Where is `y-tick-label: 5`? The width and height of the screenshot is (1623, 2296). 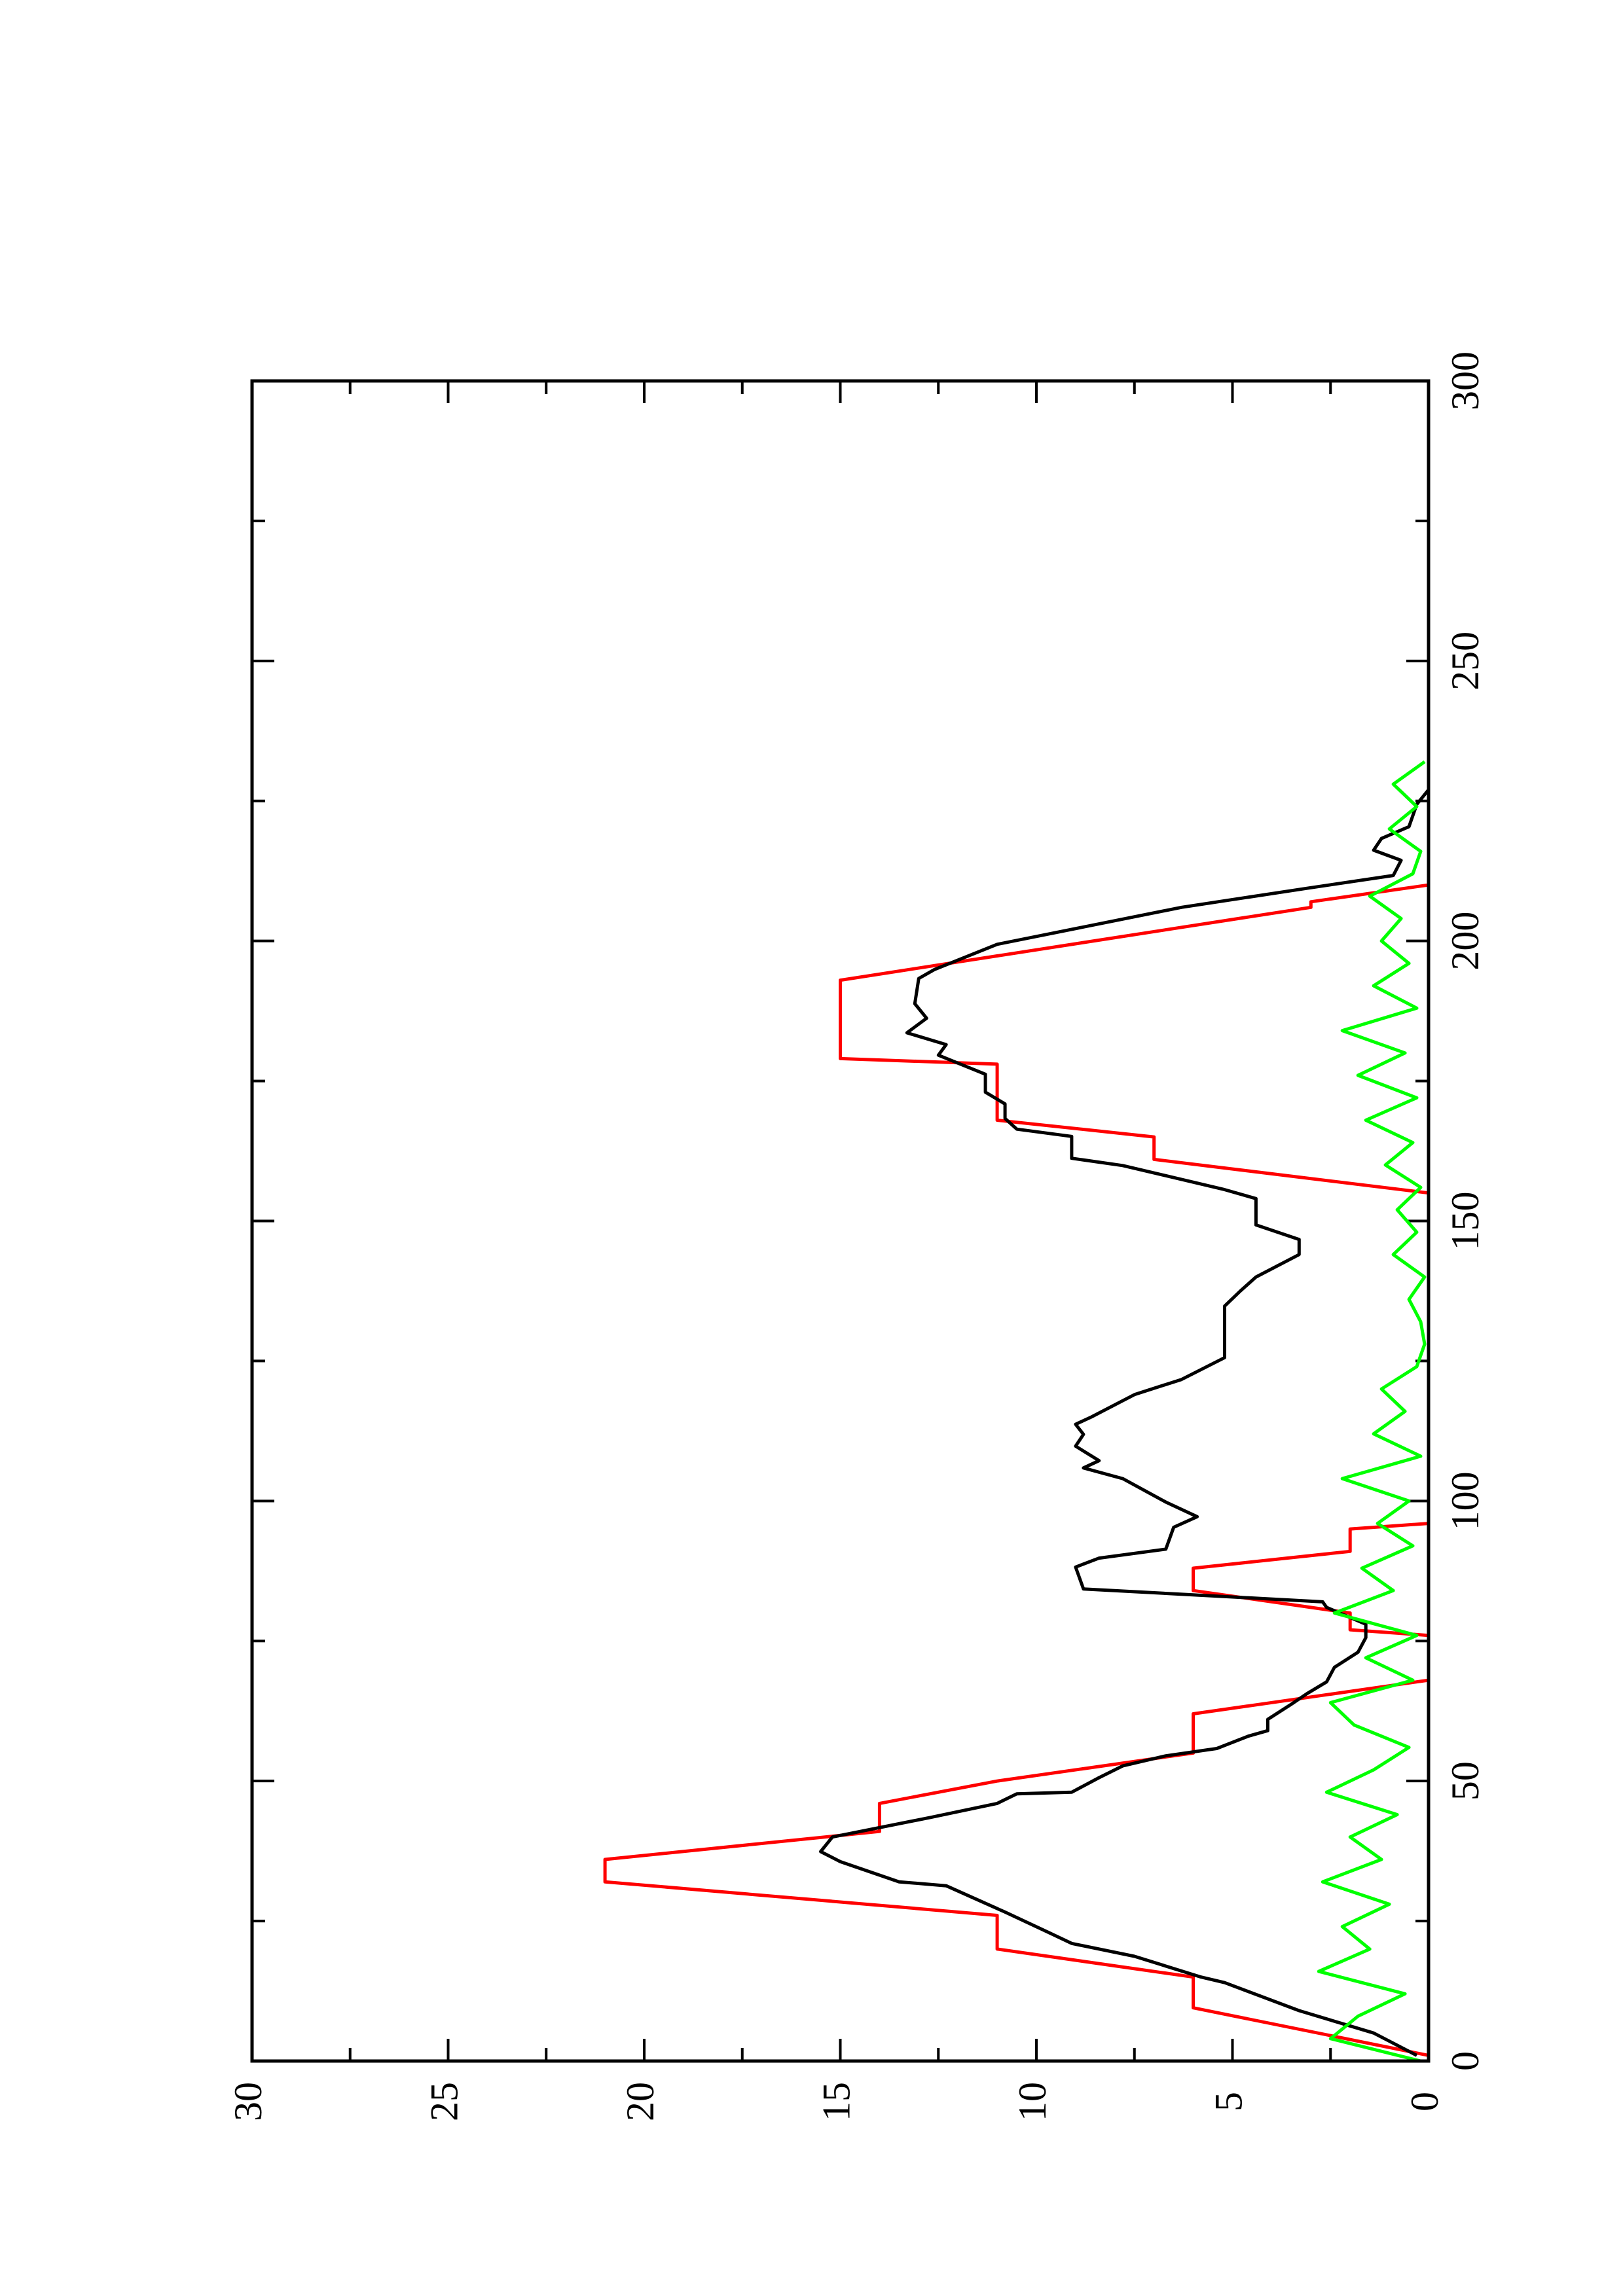
y-tick-label: 5 is located at coordinates (1228, 2101).